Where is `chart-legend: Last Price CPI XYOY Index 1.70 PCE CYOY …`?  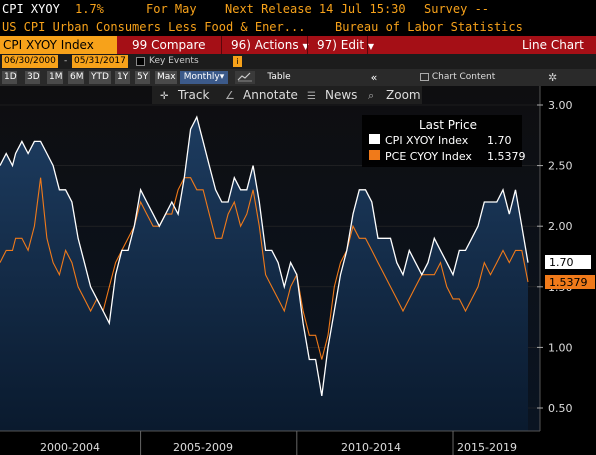
chart-legend: Last Price CPI XYOY Index 1.70 PCE CYOY … is located at coordinates (444, 141).